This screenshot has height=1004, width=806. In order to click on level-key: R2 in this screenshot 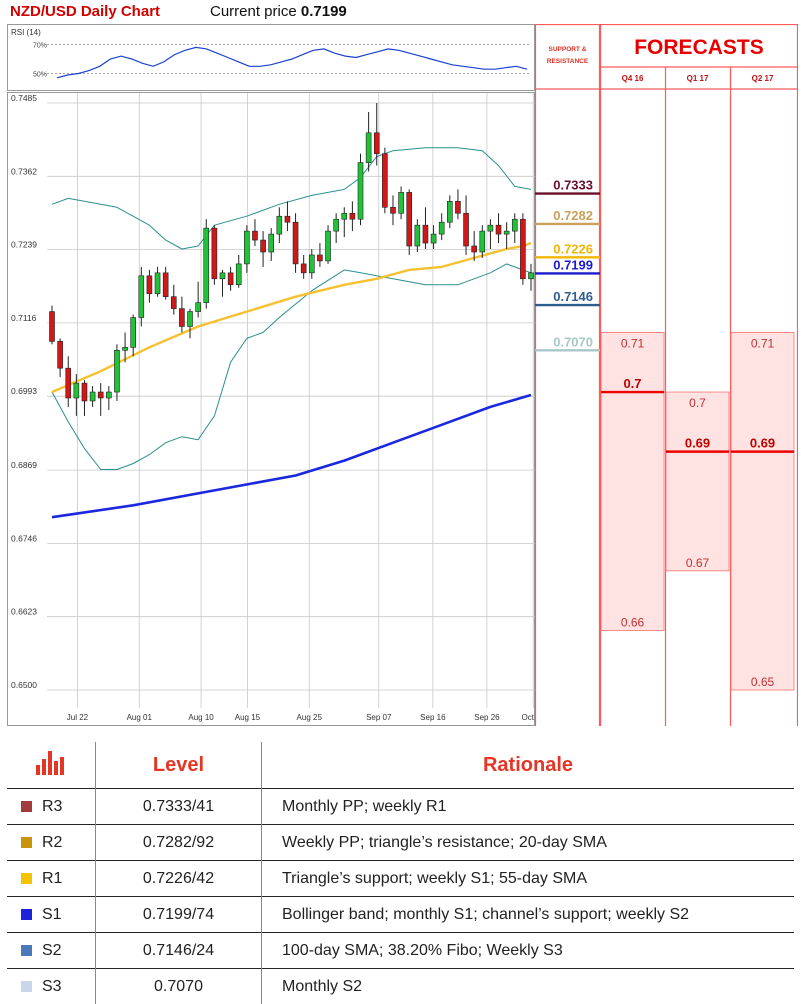, I will do `click(52, 842)`.